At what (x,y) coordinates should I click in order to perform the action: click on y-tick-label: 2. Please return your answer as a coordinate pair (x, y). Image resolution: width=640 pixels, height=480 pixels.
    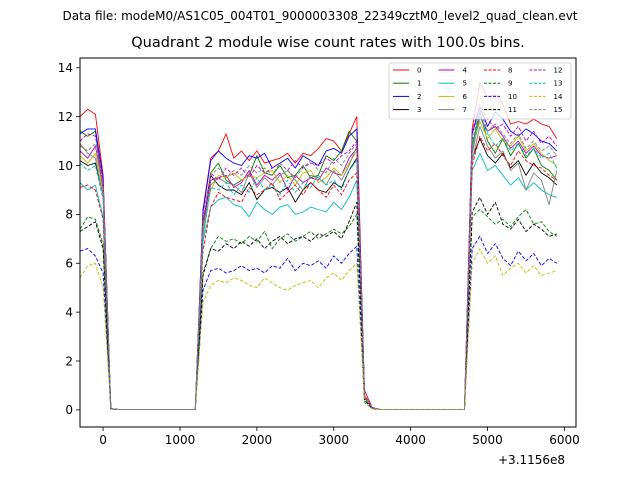
    Looking at the image, I should click on (69, 361).